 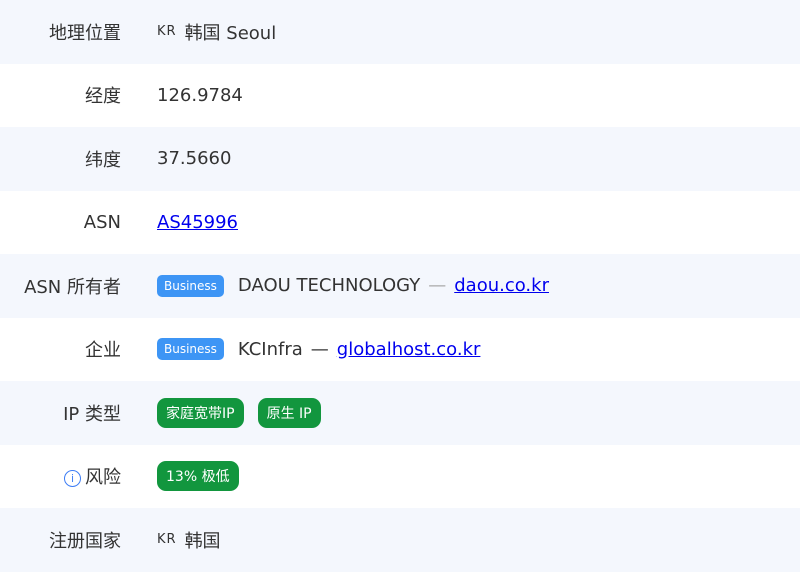 I want to click on row-risk: i 风险 13% 极低, so click(x=400, y=477).